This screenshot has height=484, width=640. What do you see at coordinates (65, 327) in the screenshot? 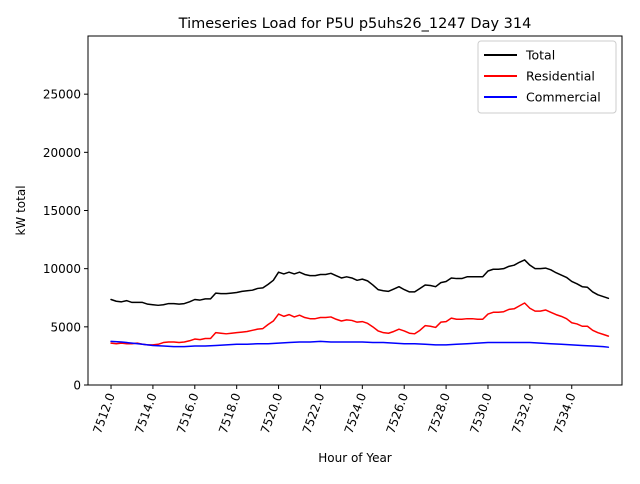
I see `y-tick-label: 5000` at bounding box center [65, 327].